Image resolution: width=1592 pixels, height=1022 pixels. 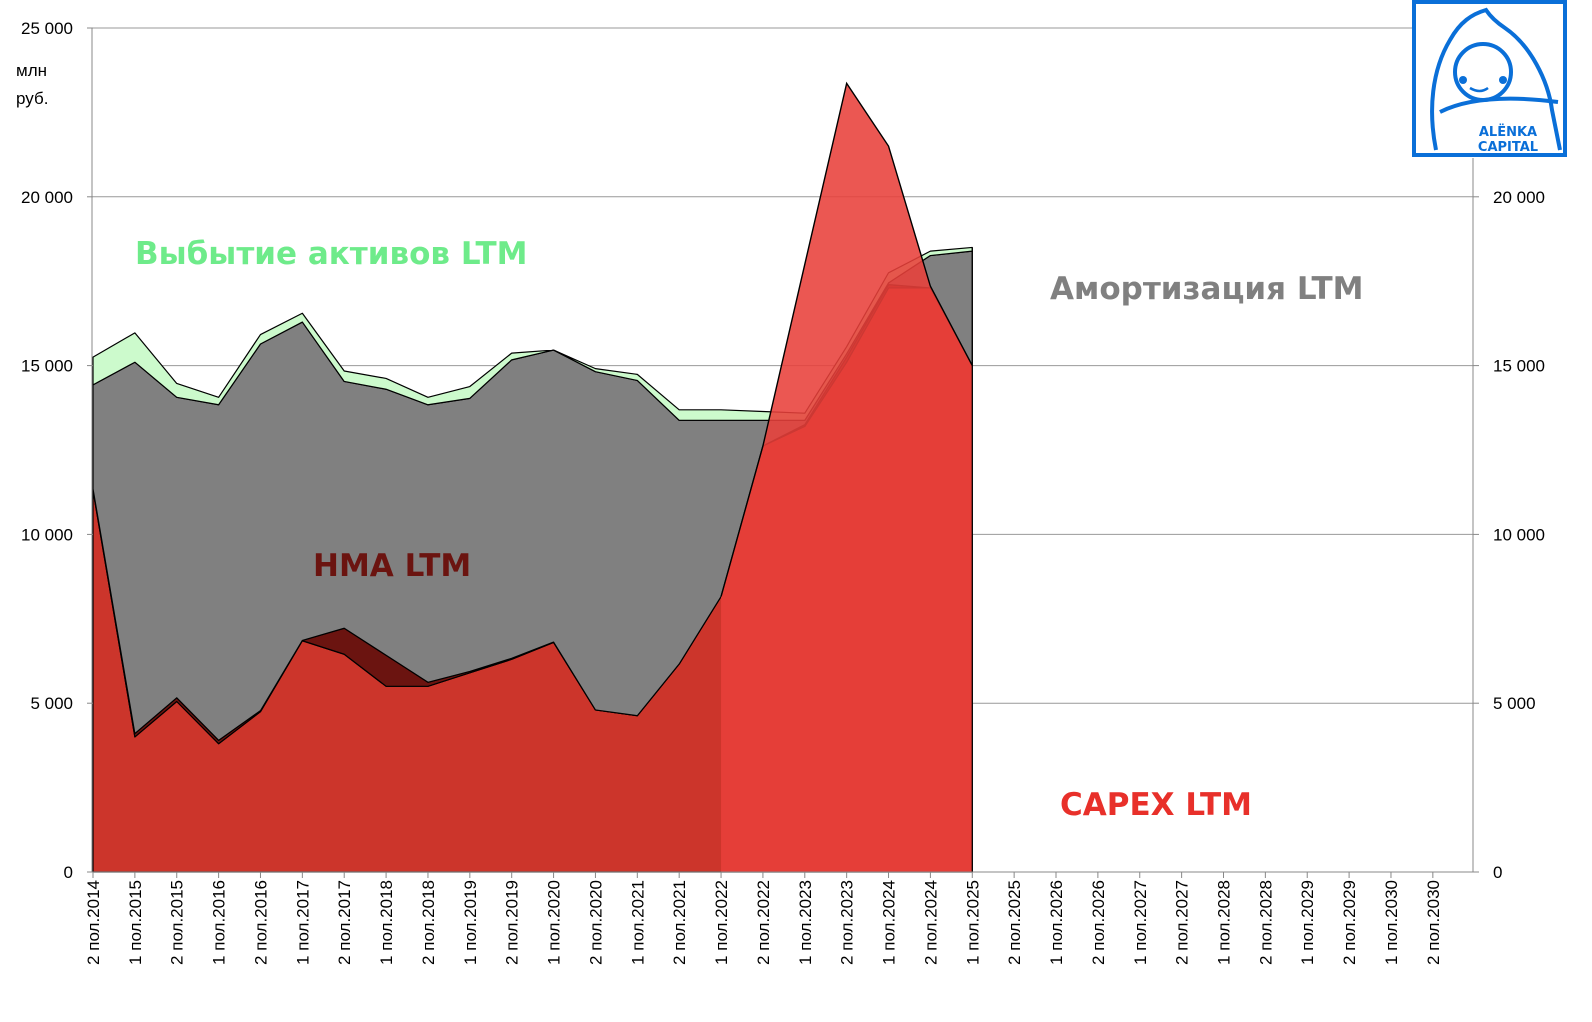 I want to click on y-tick-label: 0, so click(x=68, y=872).